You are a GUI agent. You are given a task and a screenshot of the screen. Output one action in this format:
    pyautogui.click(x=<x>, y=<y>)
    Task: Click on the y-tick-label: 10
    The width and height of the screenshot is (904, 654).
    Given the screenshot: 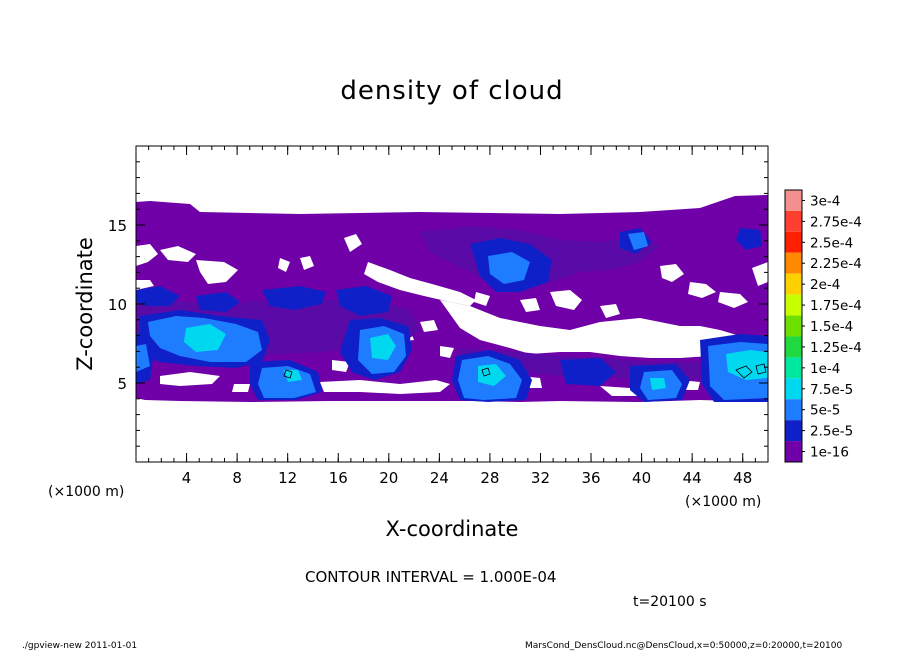 What is the action you would take?
    pyautogui.click(x=117, y=305)
    